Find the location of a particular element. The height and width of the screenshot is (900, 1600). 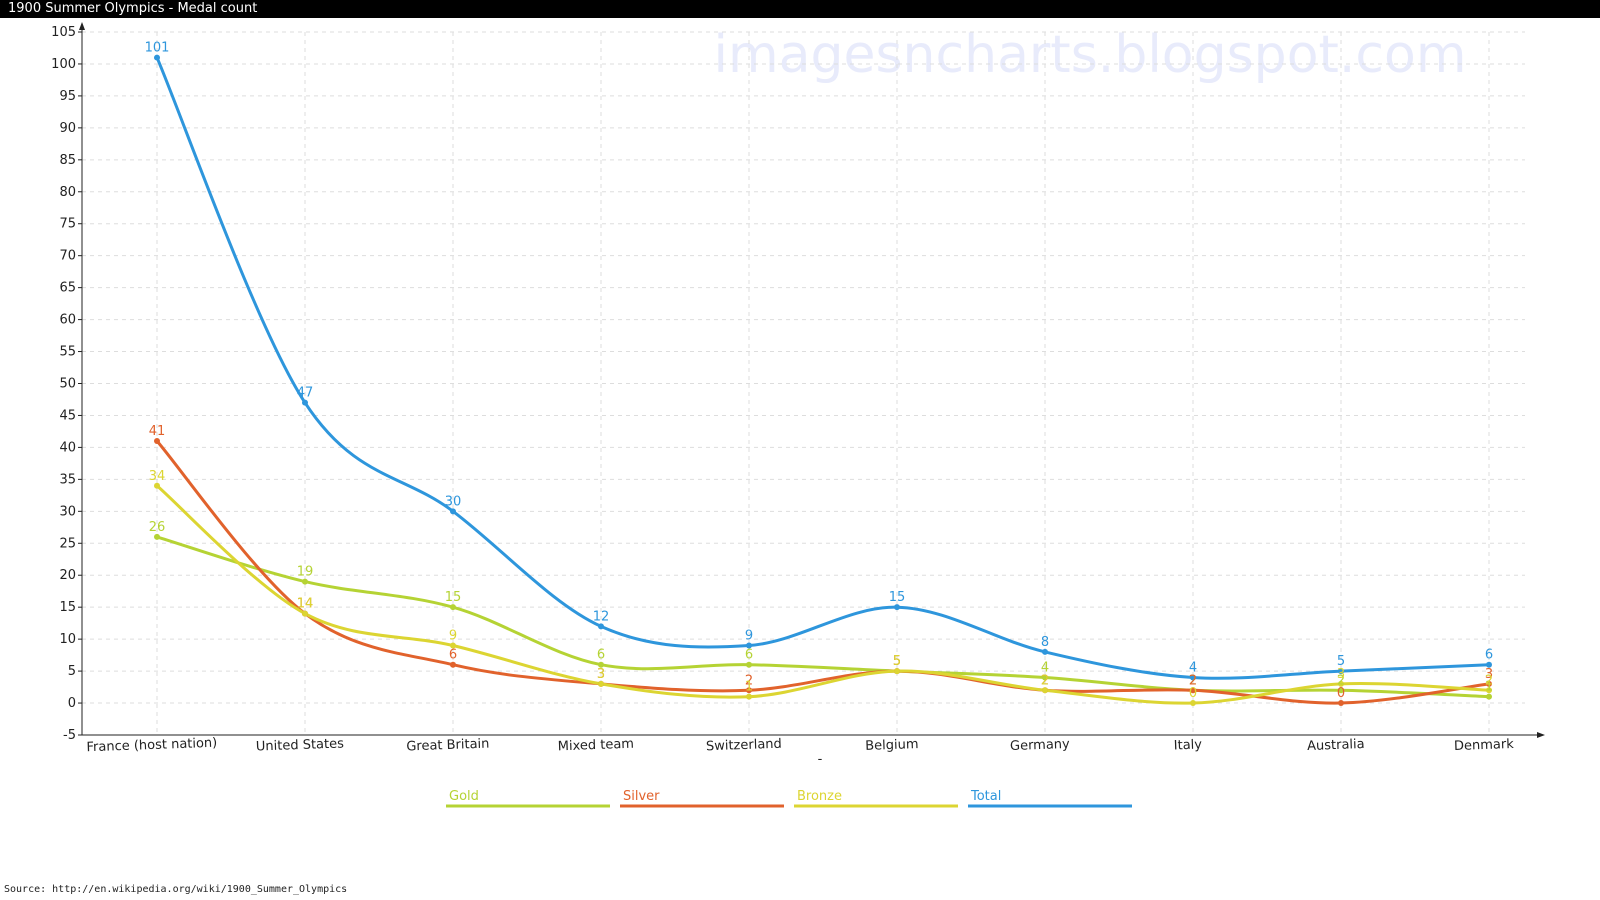

x-category-label: United States is located at coordinates (300, 745).